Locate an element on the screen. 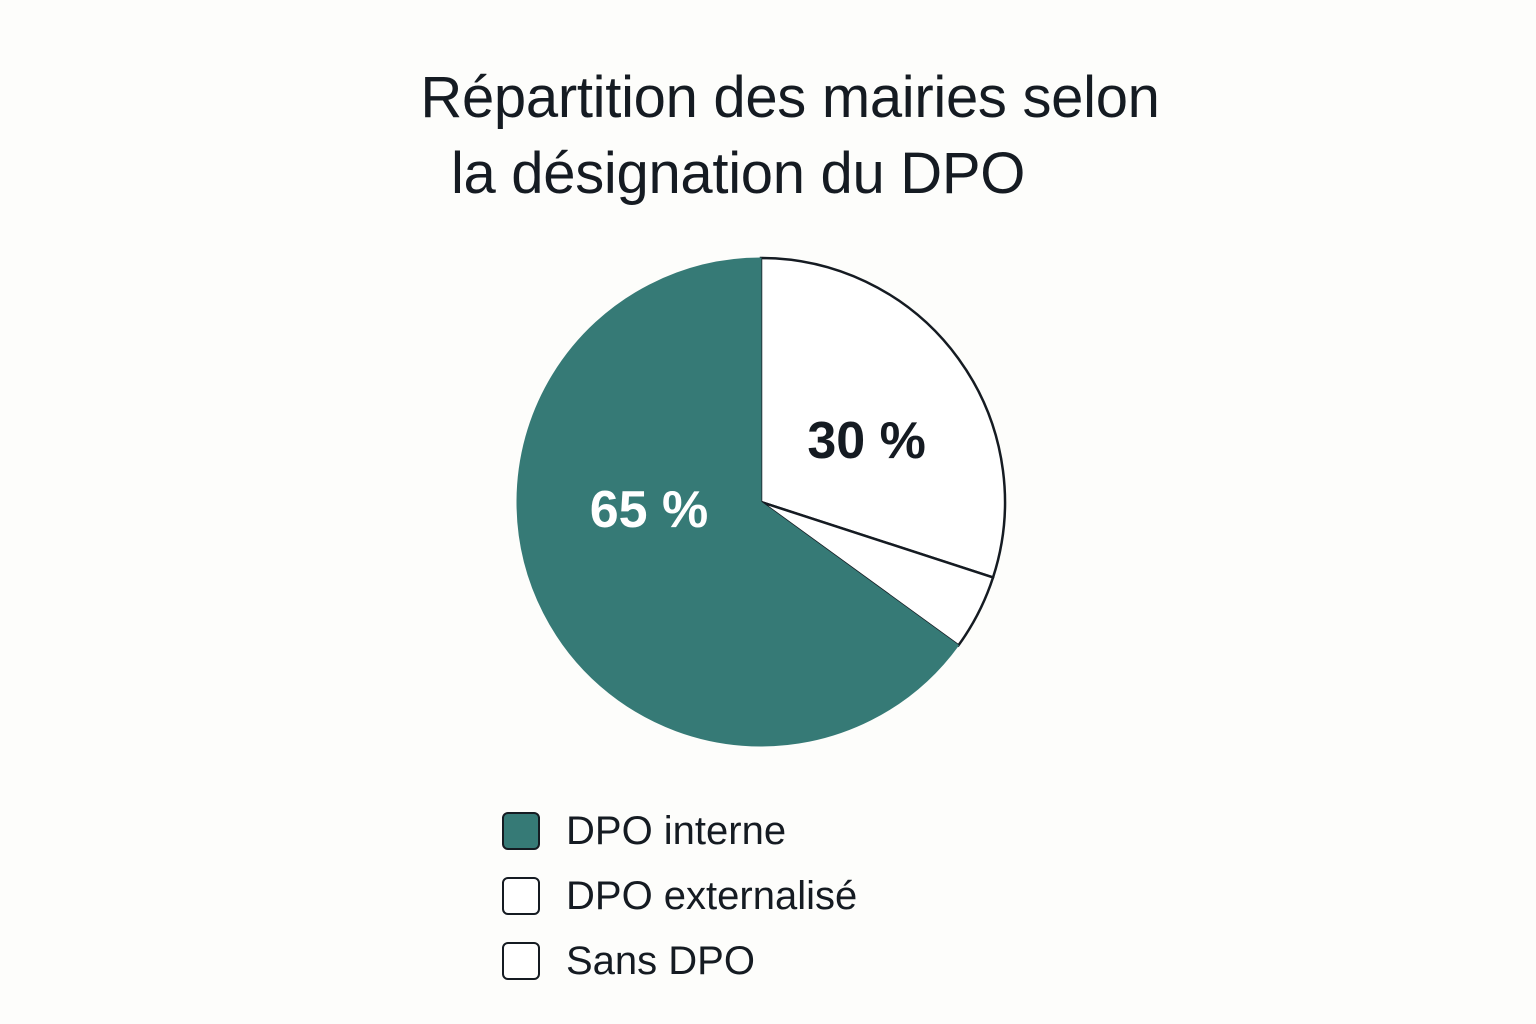  pie-label-dpo-interne: 65 % is located at coordinates (649, 510).